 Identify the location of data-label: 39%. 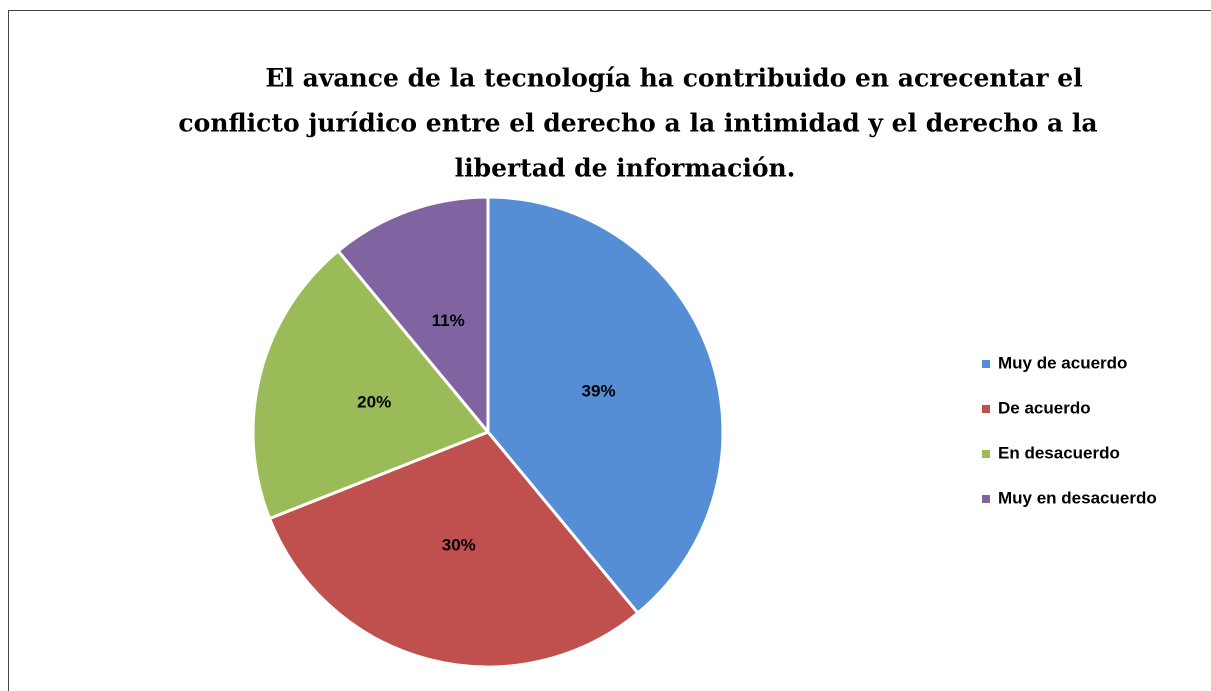
(599, 391).